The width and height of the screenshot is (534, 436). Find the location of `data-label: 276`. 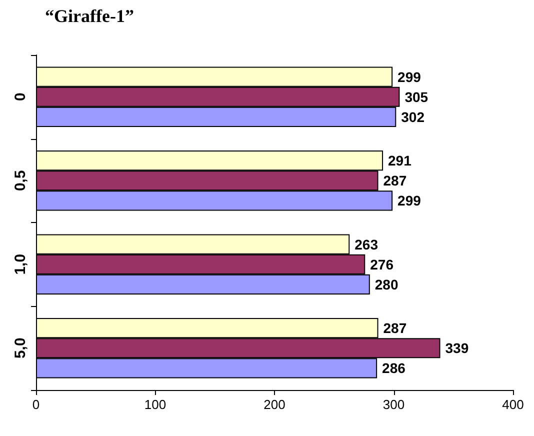

data-label: 276 is located at coordinates (382, 264).